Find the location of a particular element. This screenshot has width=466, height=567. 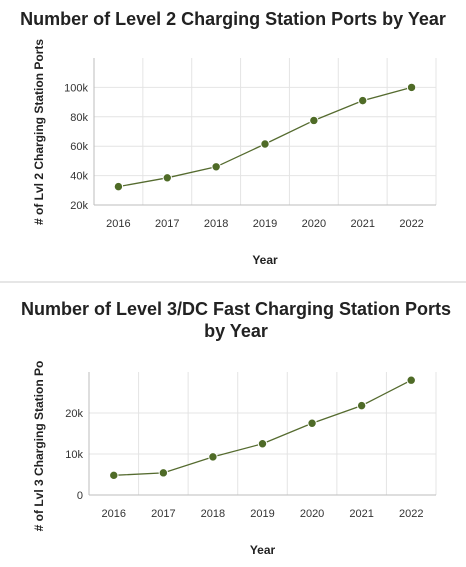

y-tick-label: 80k is located at coordinates (79, 118).